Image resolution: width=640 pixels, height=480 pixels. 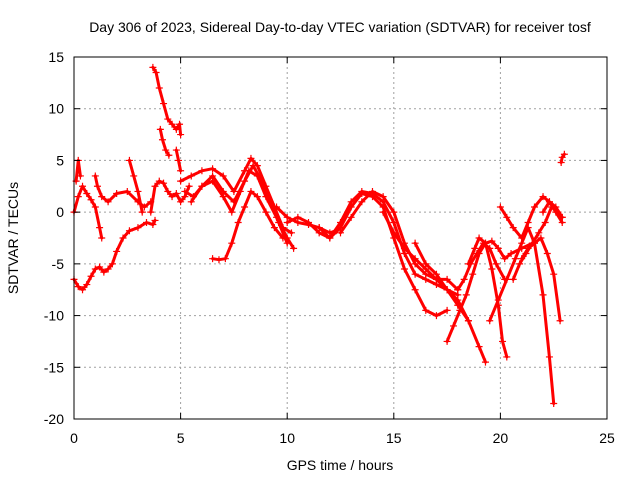 I want to click on y-tick-label: -20, so click(x=54, y=419).